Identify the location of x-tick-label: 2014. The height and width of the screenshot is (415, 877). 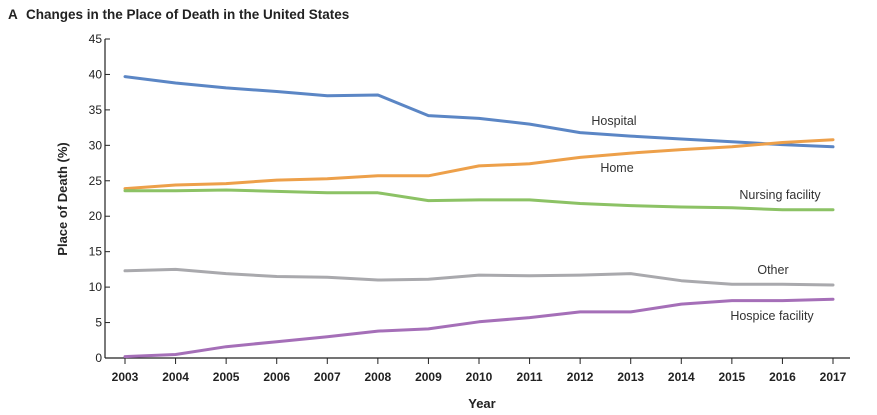
(681, 377).